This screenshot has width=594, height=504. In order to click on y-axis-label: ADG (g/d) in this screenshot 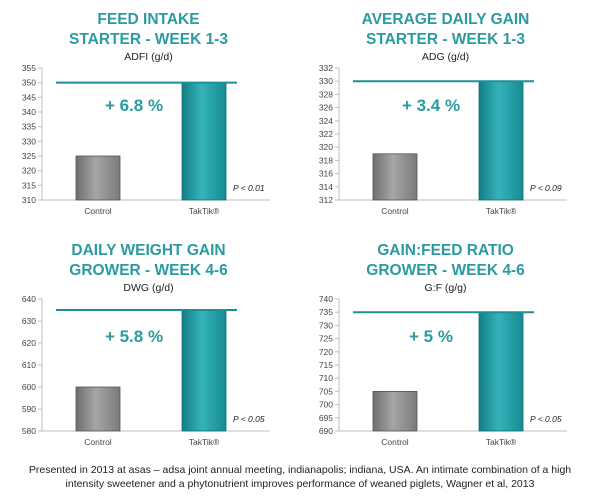, I will do `click(445, 57)`.